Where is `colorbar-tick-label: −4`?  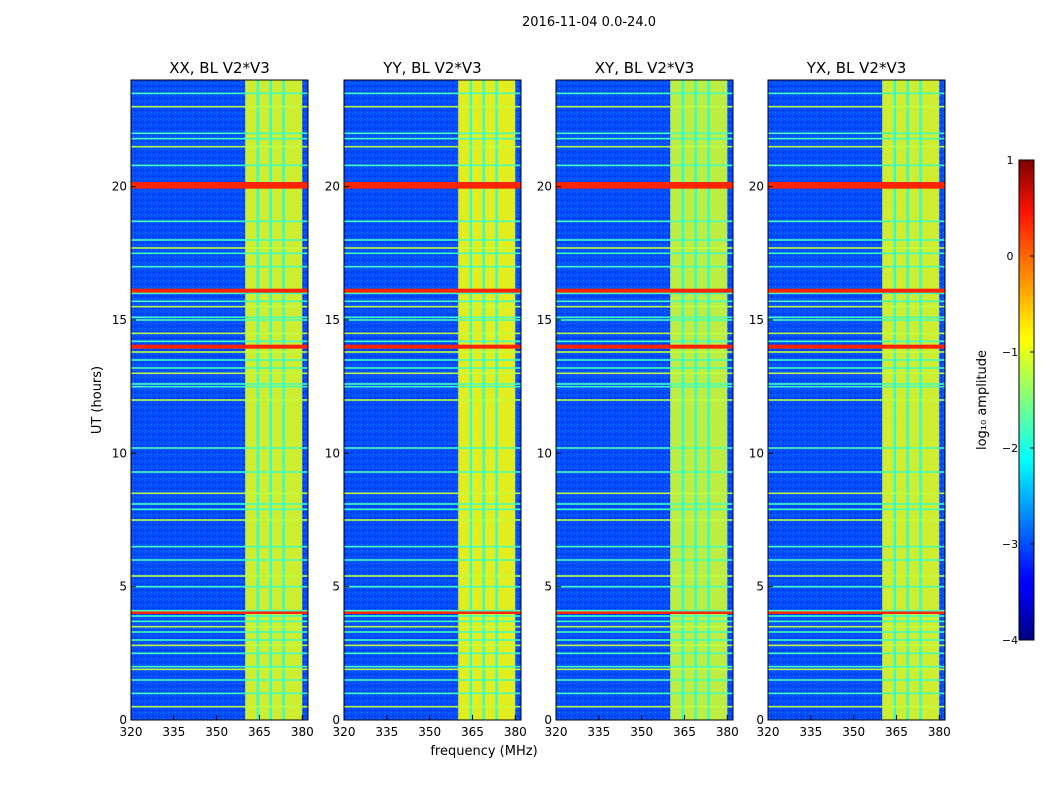 colorbar-tick-label: −4 is located at coordinates (1010, 640).